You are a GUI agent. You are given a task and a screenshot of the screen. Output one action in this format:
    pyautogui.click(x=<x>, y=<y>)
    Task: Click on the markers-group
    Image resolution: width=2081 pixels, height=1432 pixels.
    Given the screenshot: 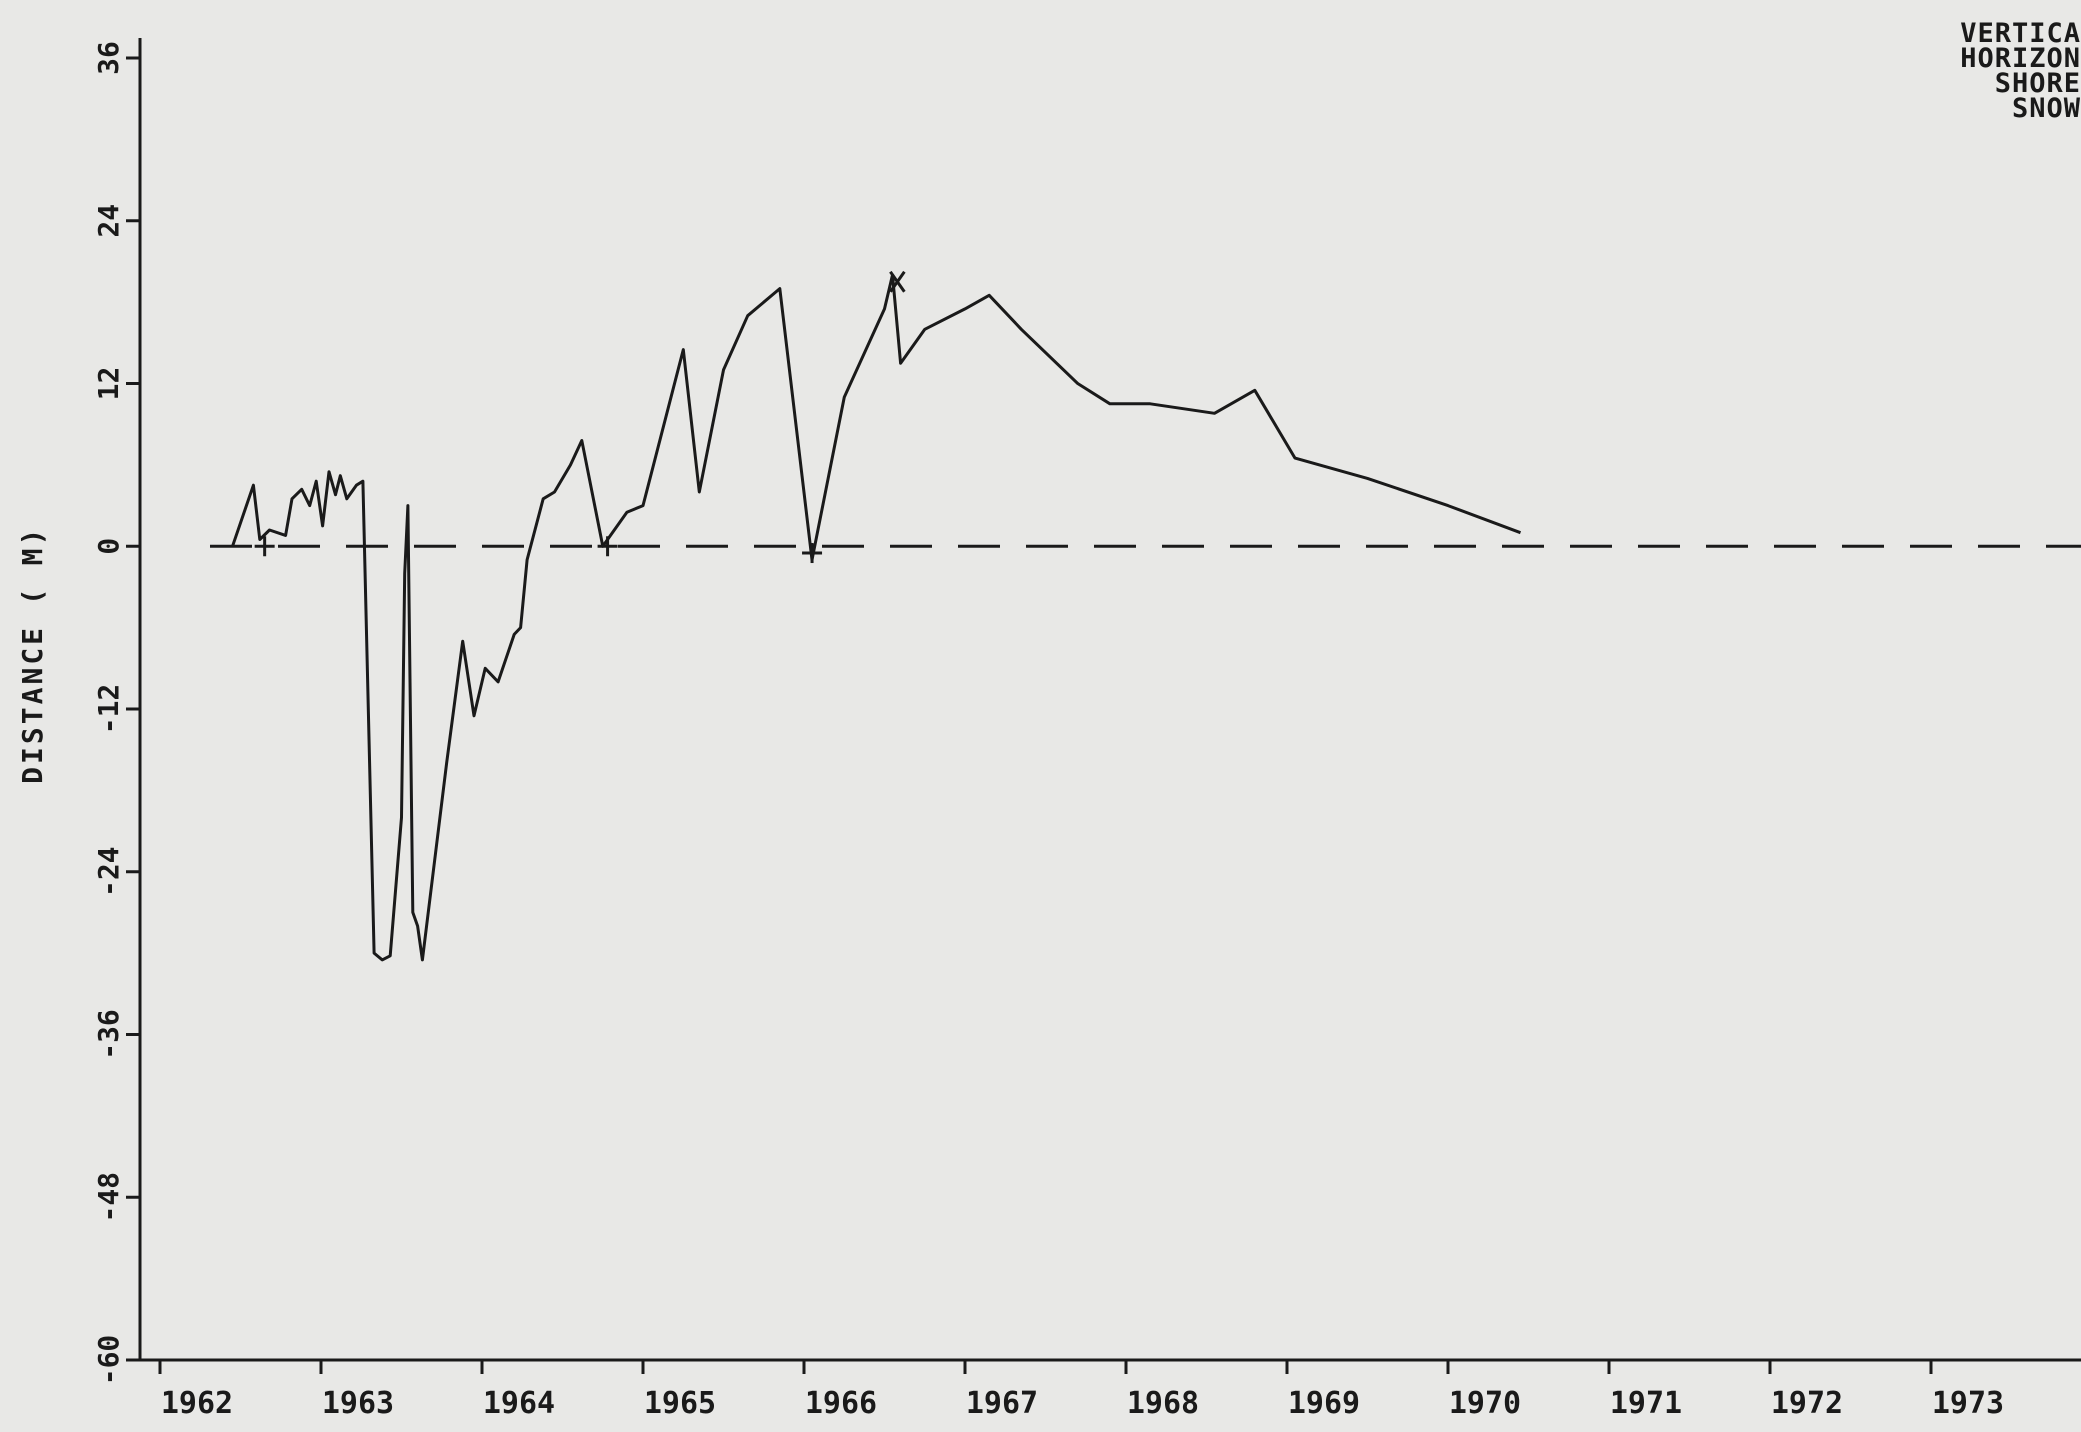 What is the action you would take?
    pyautogui.click(x=580, y=417)
    